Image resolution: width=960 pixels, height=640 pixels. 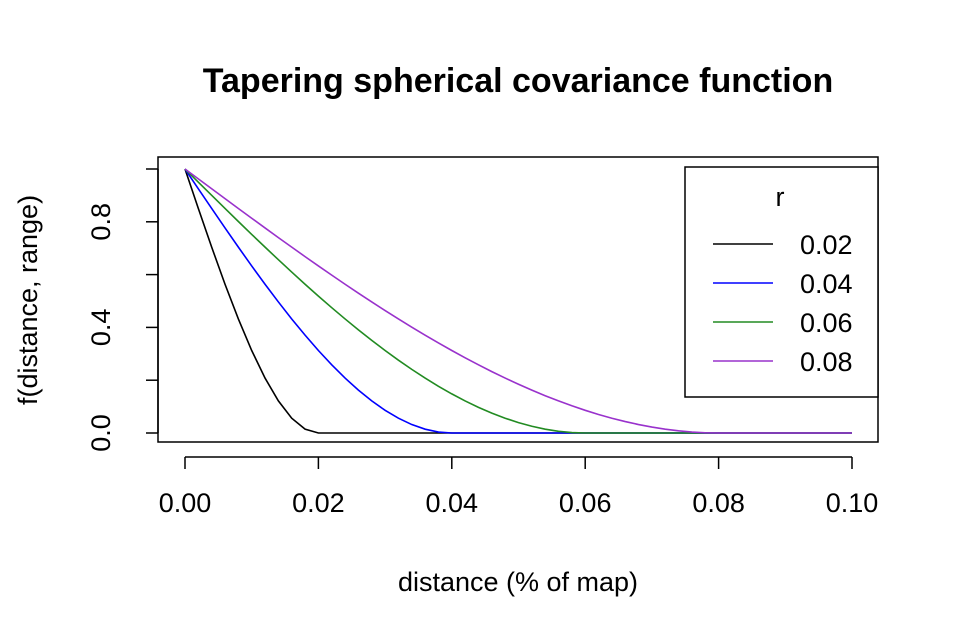 What do you see at coordinates (122, 310) in the screenshot?
I see `y-axis: 0.0 0.4 0.8` at bounding box center [122, 310].